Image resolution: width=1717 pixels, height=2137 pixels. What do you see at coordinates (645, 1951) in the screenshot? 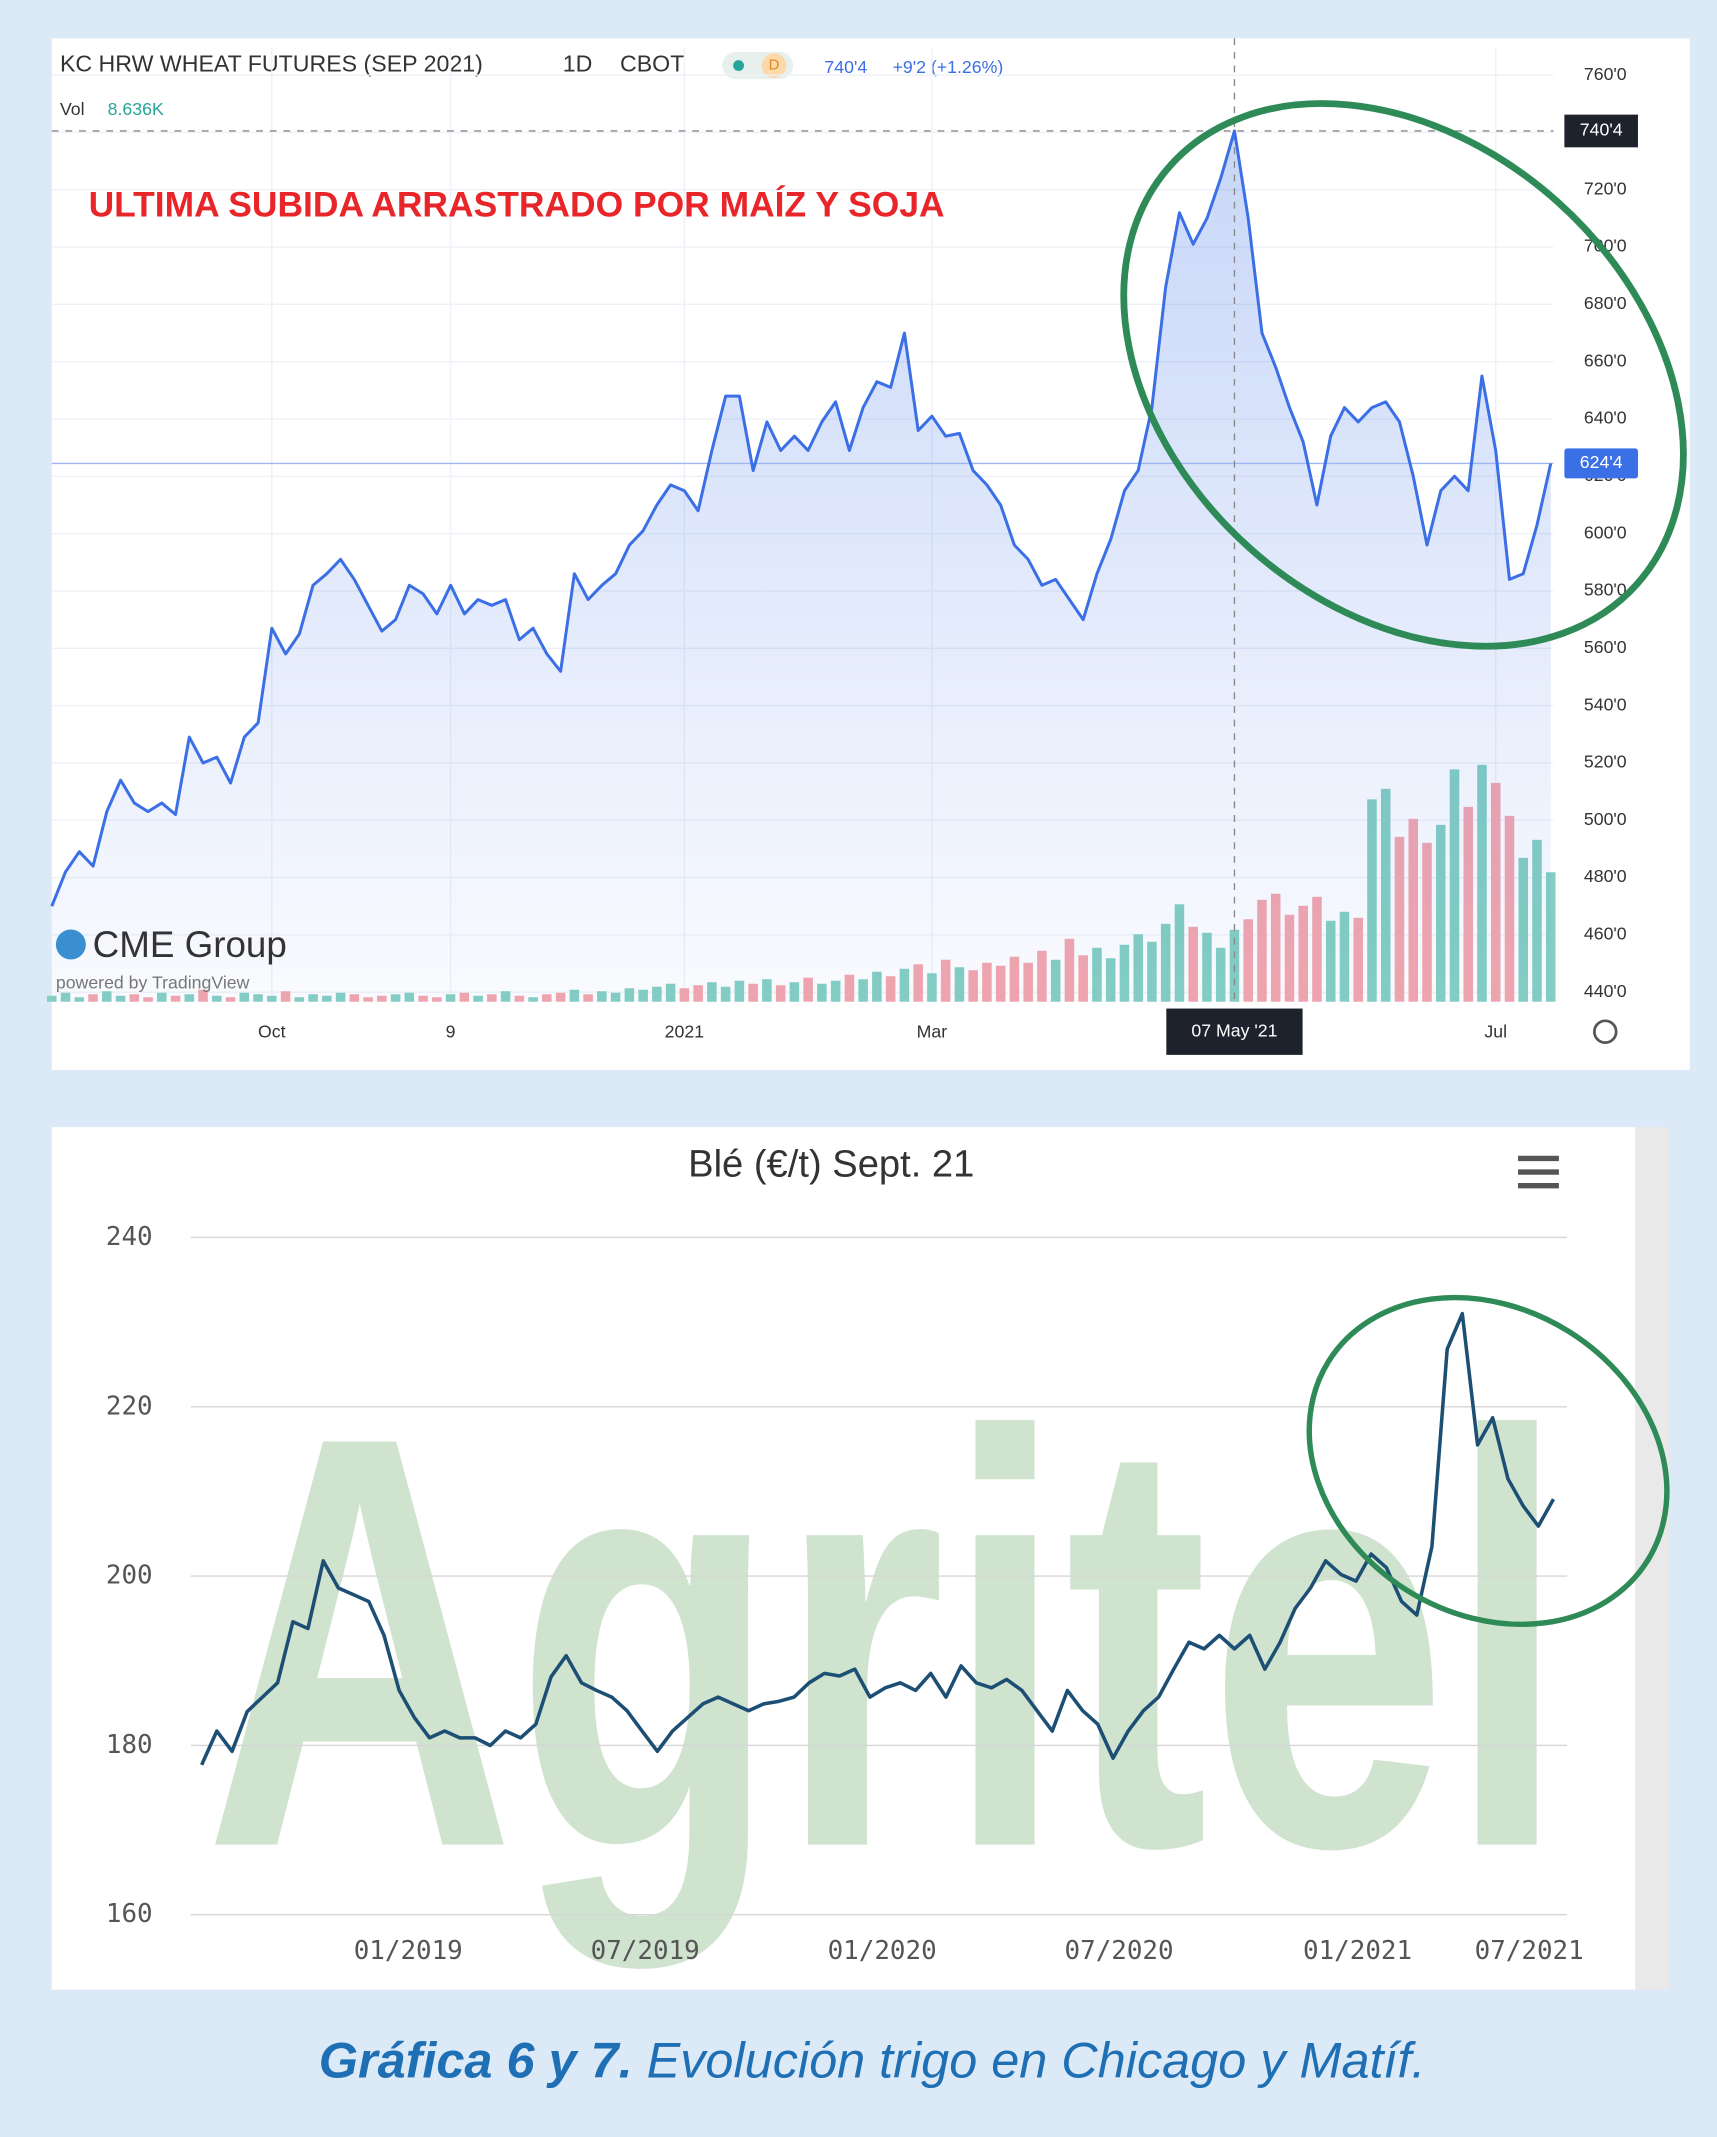
I see `x-tick-label: 07/2019` at bounding box center [645, 1951].